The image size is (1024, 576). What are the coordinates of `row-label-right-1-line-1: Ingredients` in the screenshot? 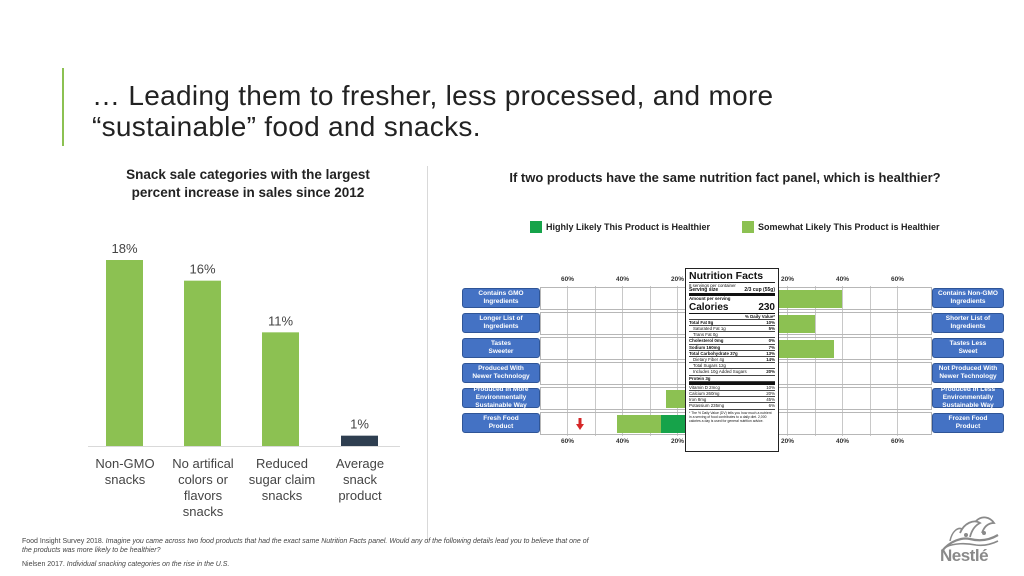 It's located at (968, 326).